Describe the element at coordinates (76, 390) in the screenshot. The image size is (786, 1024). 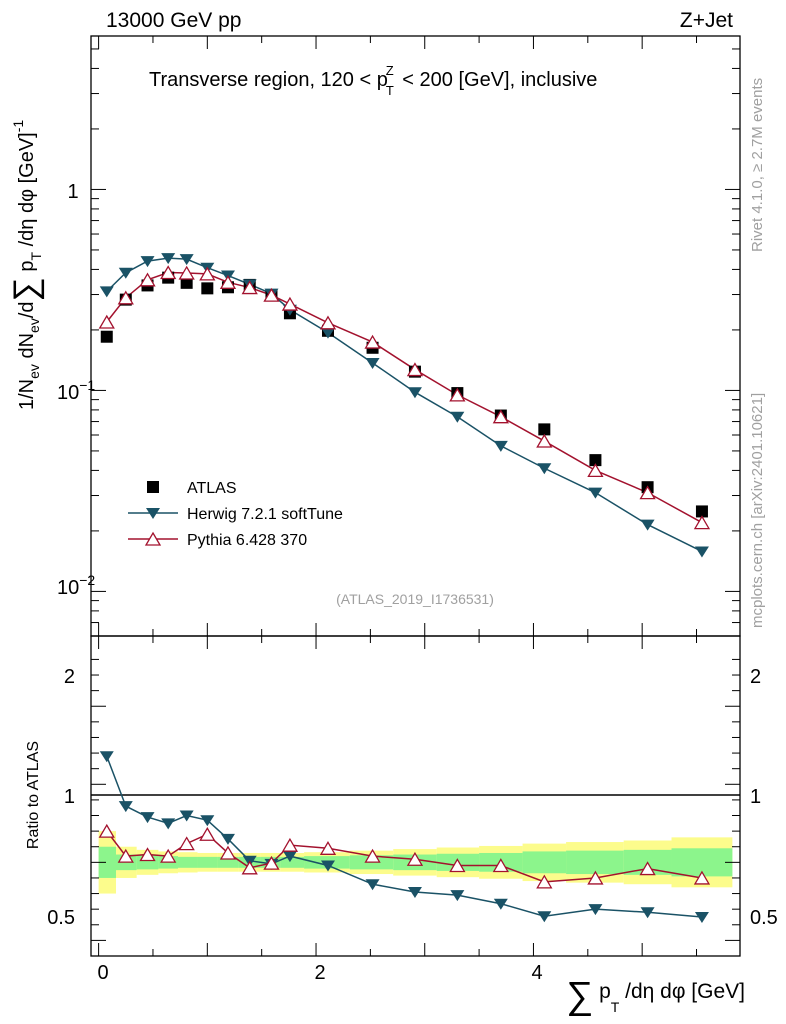
I see `ytick-label-0p1: 10⁻¹` at that location.